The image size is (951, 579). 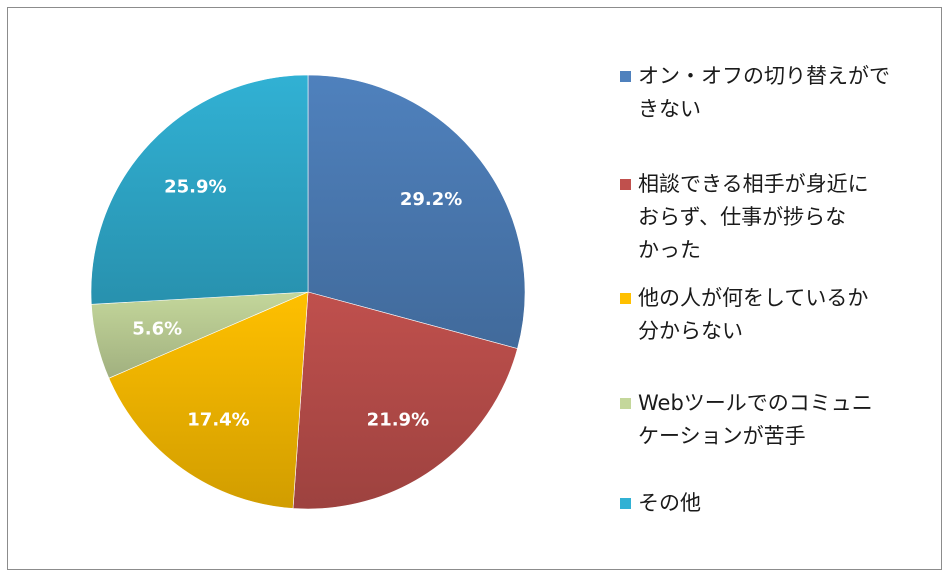 I want to click on data-label-4: 5.6%, so click(x=157, y=329).